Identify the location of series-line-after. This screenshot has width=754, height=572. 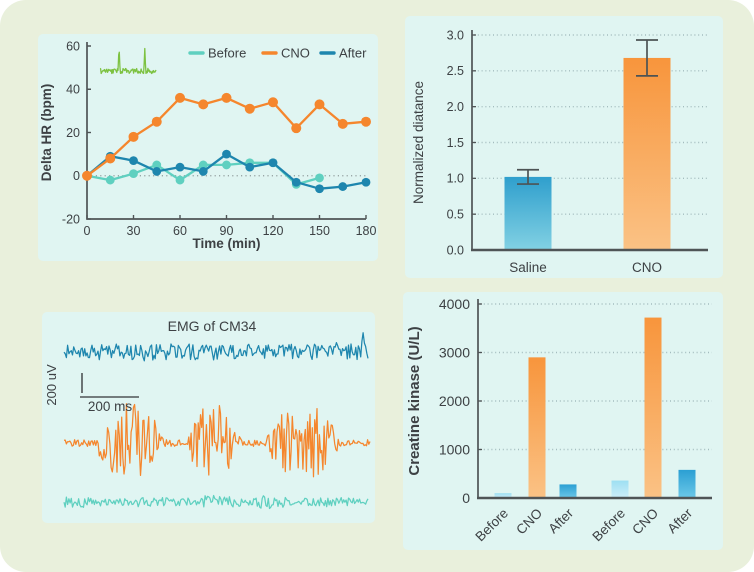
(226, 171).